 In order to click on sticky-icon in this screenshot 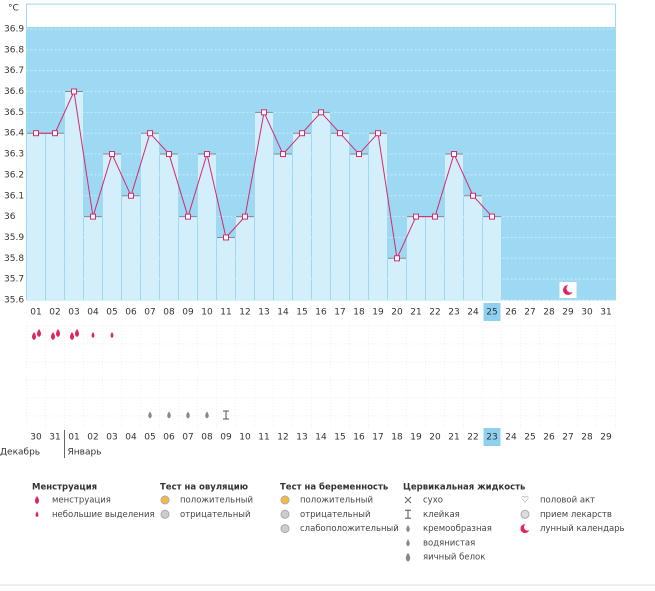, I will do `click(226, 415)`.